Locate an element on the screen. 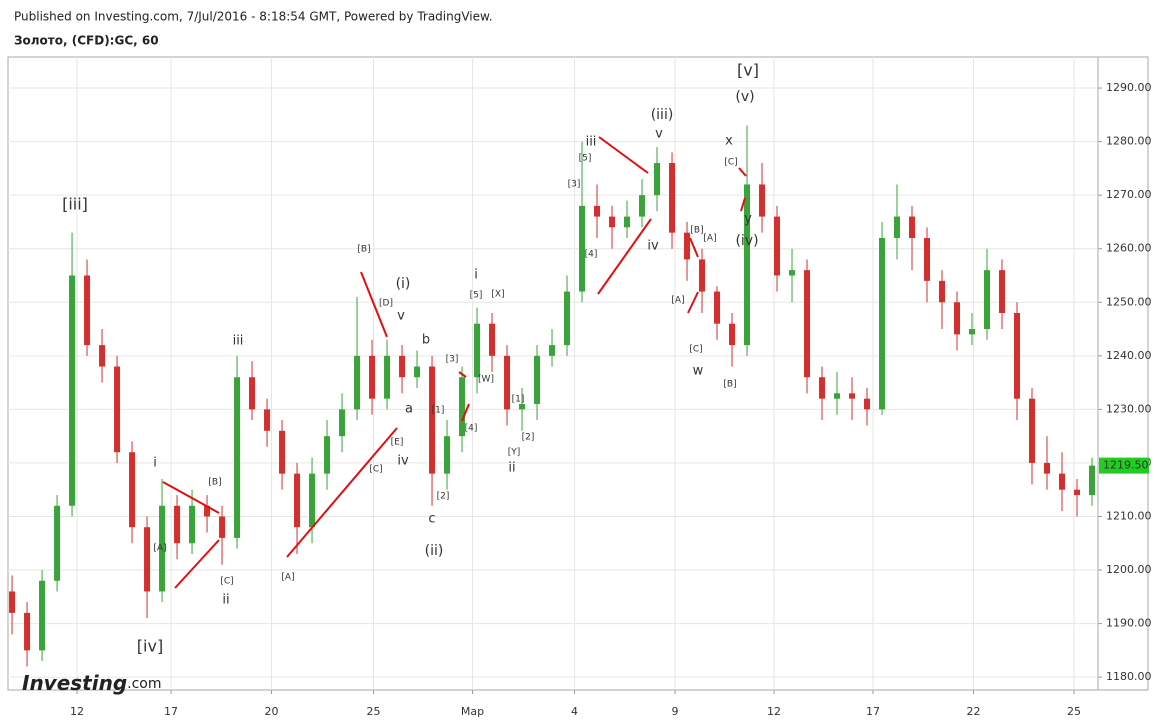  logo-suffix: .com is located at coordinates (144, 684).